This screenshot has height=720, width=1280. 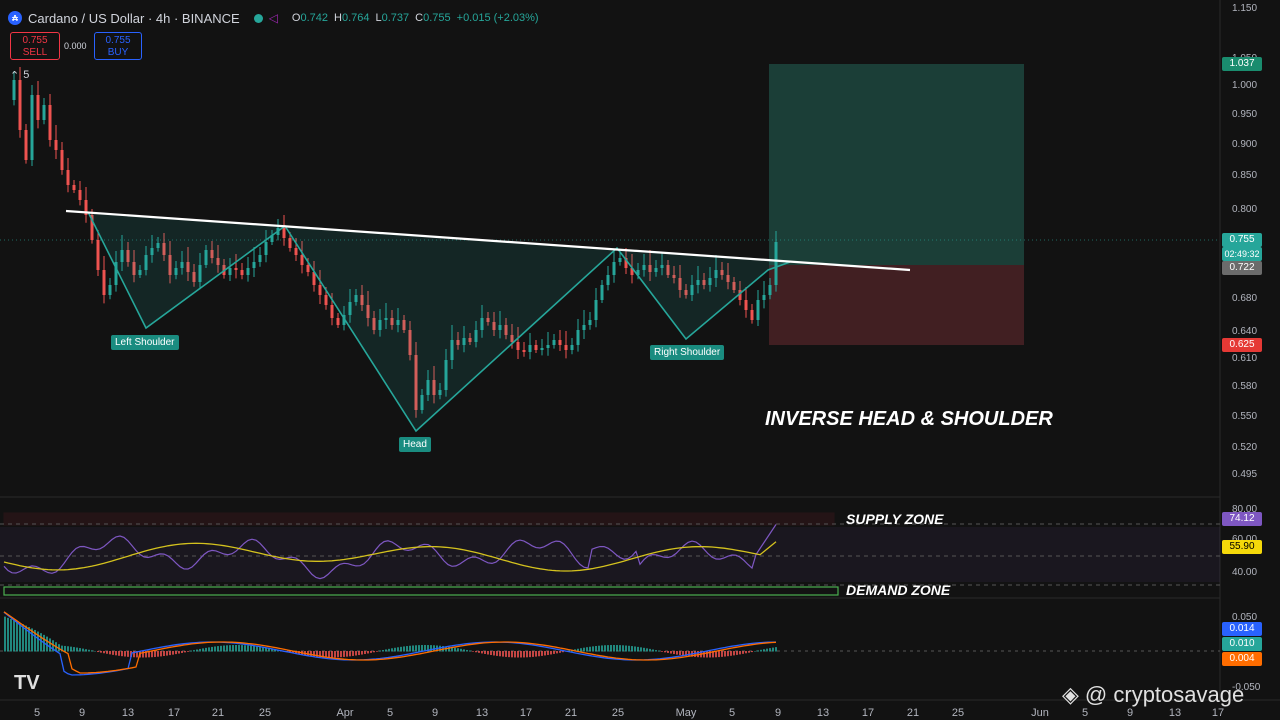 What do you see at coordinates (895, 519) in the screenshot?
I see `supply-zone-label: SUPPLY ZONE` at bounding box center [895, 519].